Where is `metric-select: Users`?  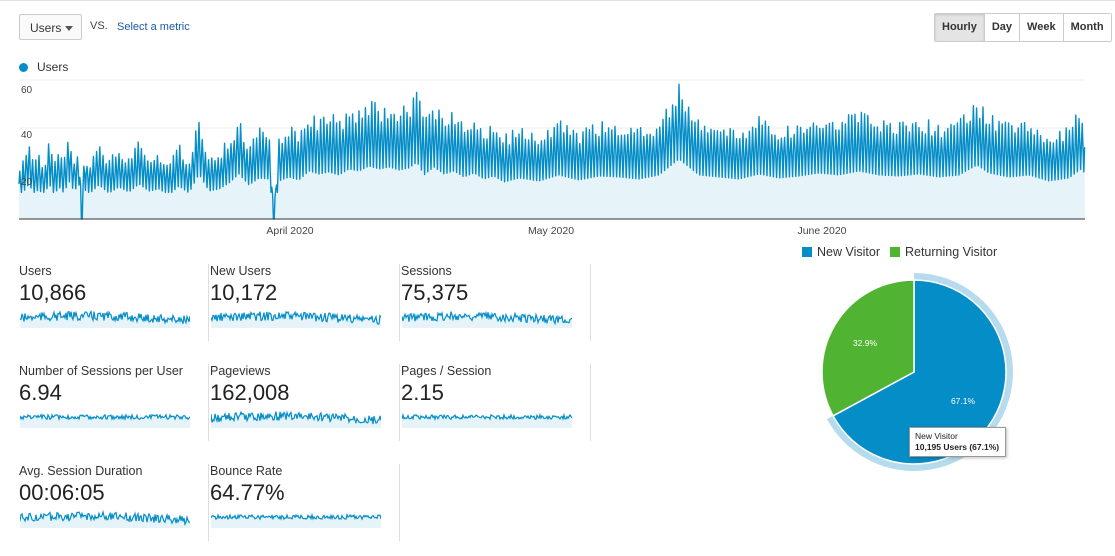
metric-select: Users is located at coordinates (50, 27).